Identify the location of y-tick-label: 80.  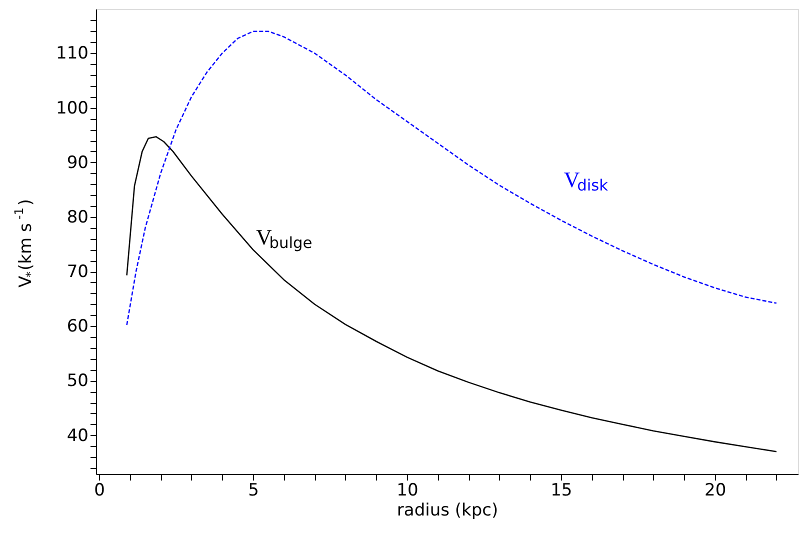
(77, 217).